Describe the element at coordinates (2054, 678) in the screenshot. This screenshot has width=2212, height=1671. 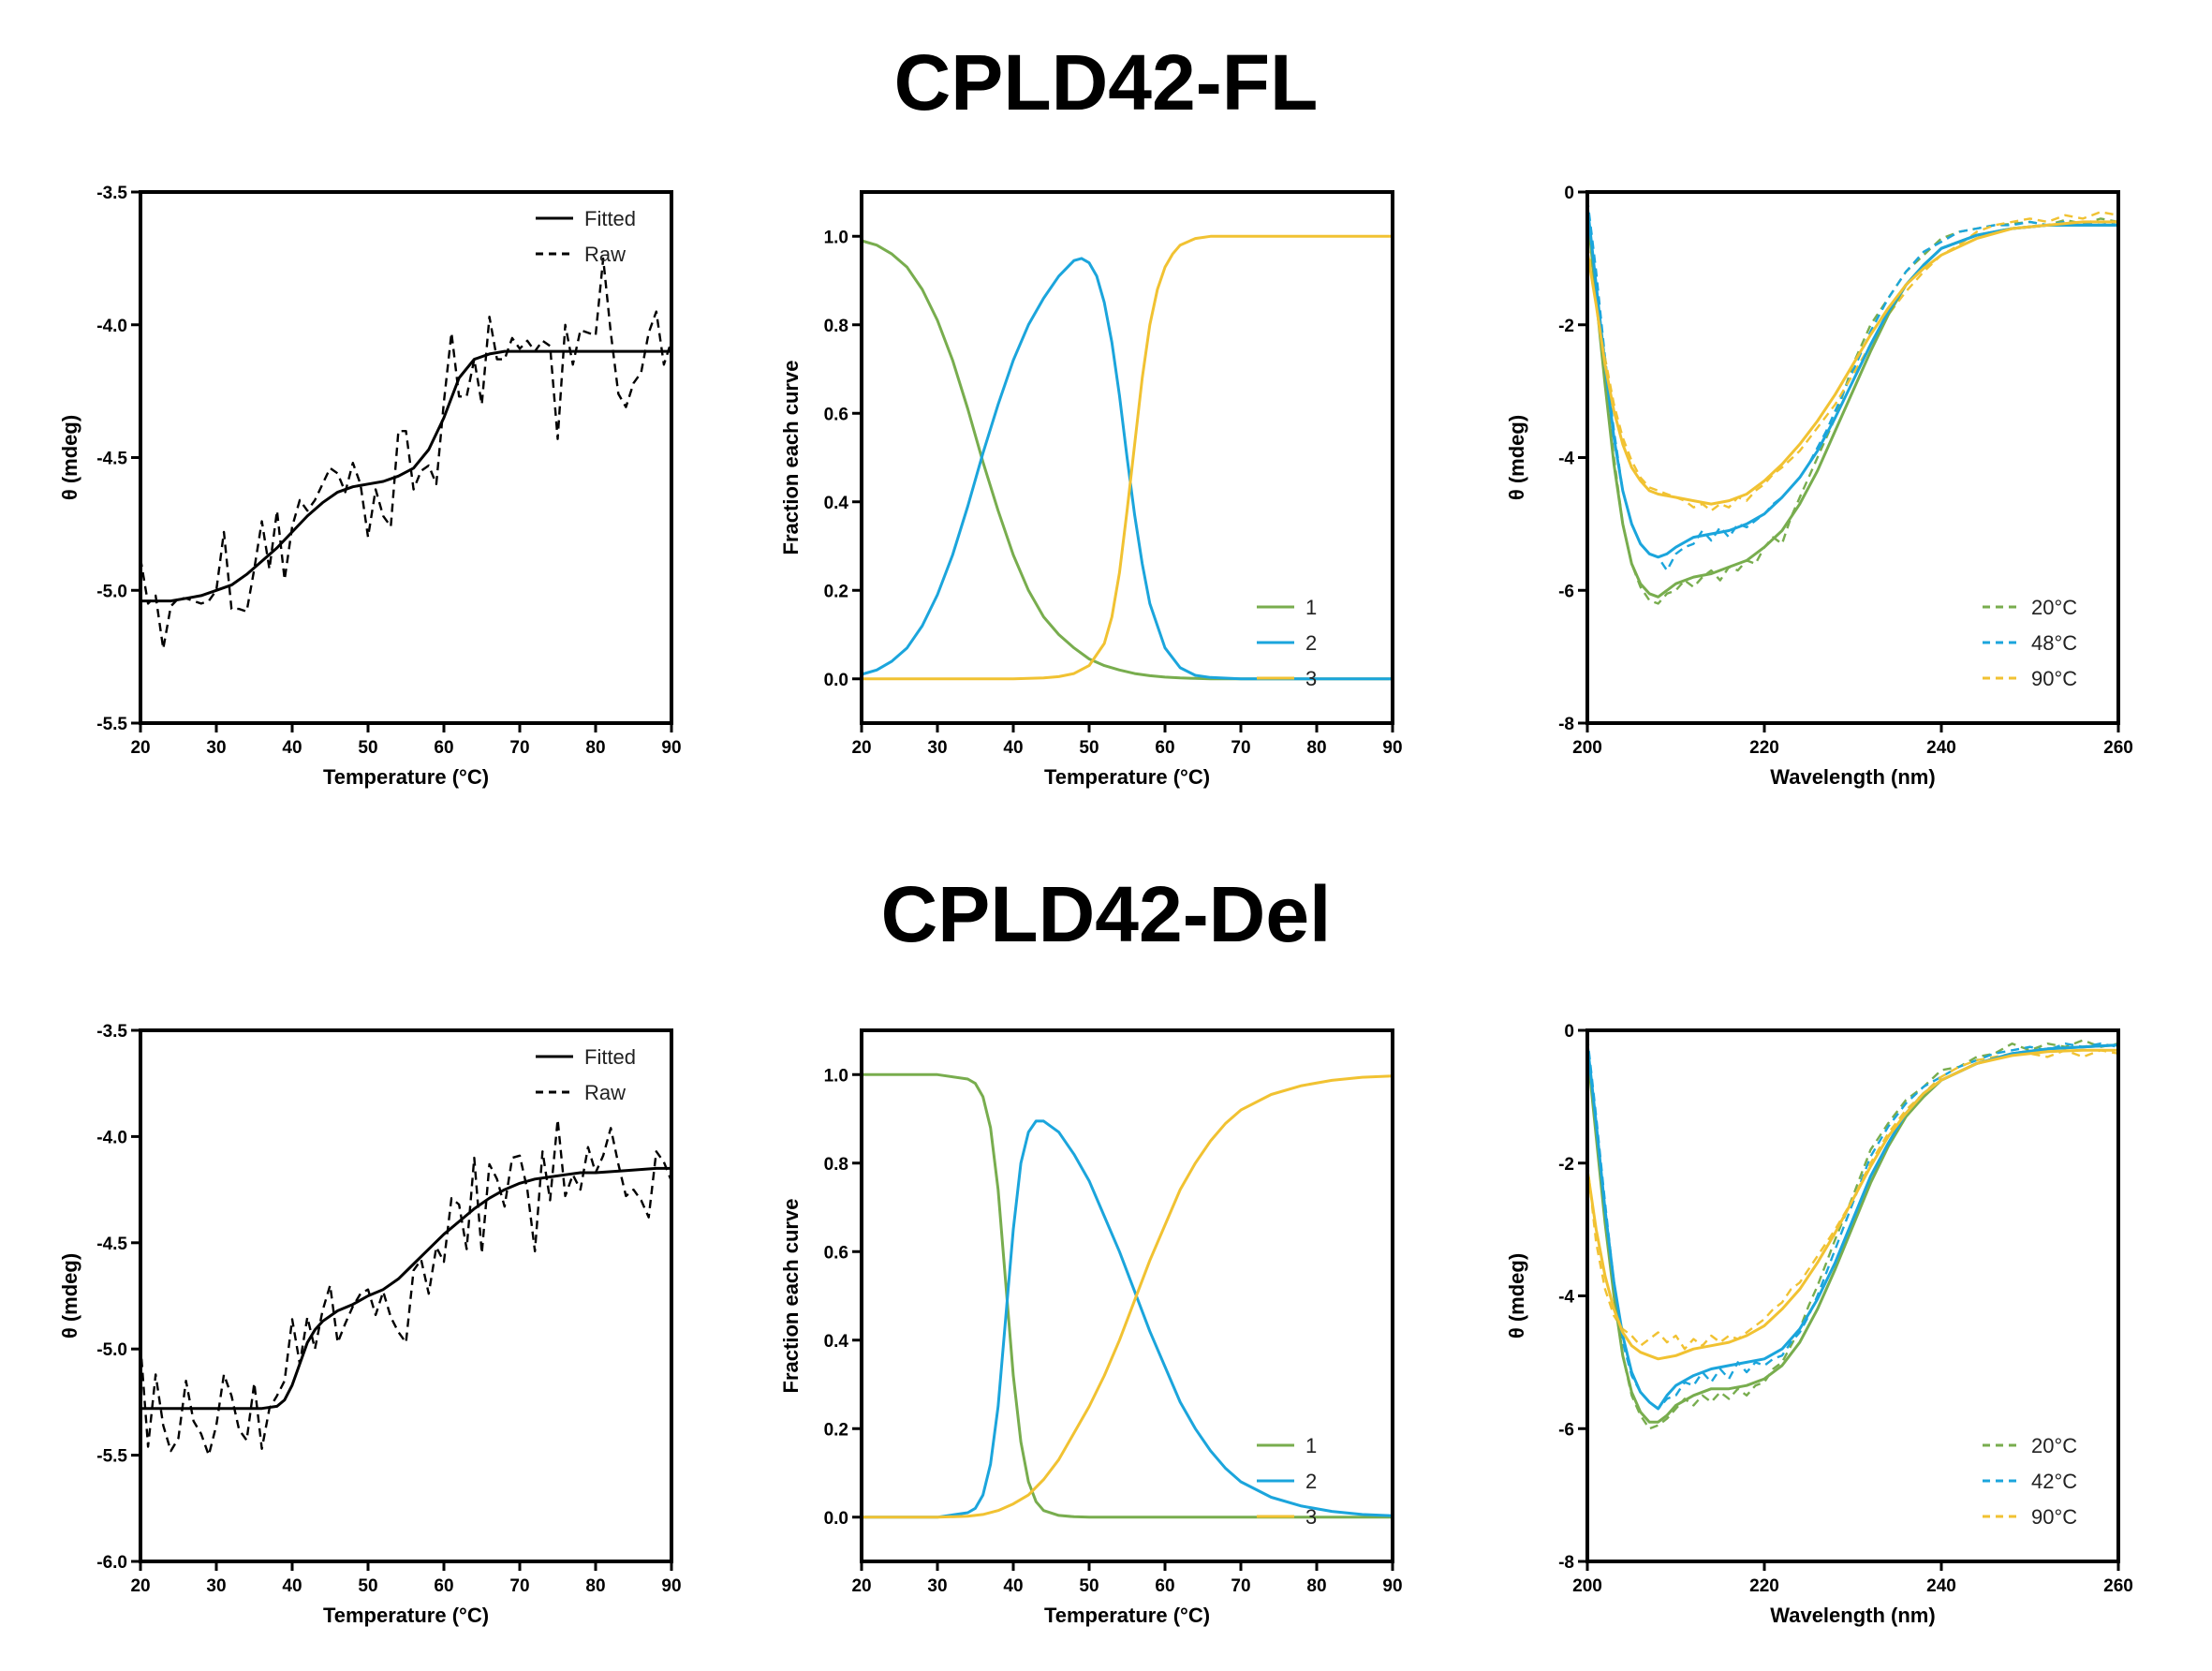
I see `legend-label: 90°C` at that location.